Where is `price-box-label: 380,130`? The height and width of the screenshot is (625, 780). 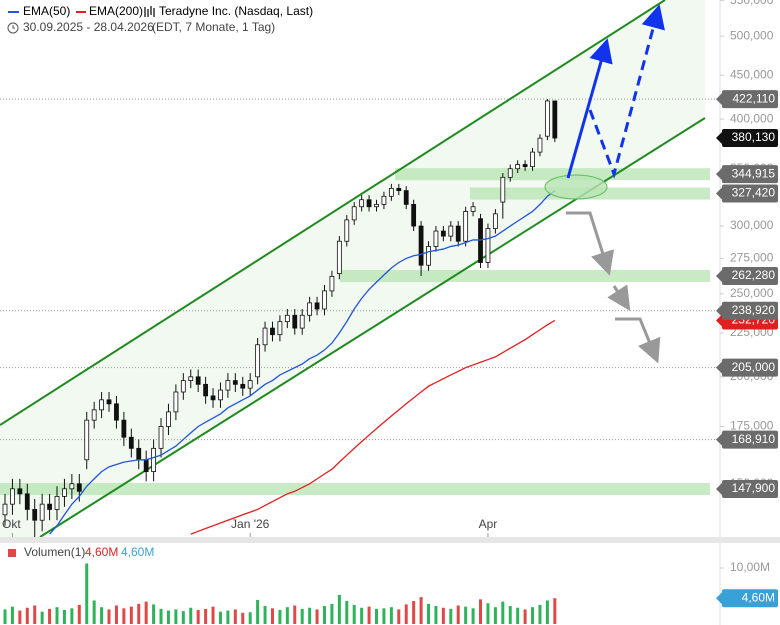
price-box-label: 380,130 is located at coordinates (754, 137).